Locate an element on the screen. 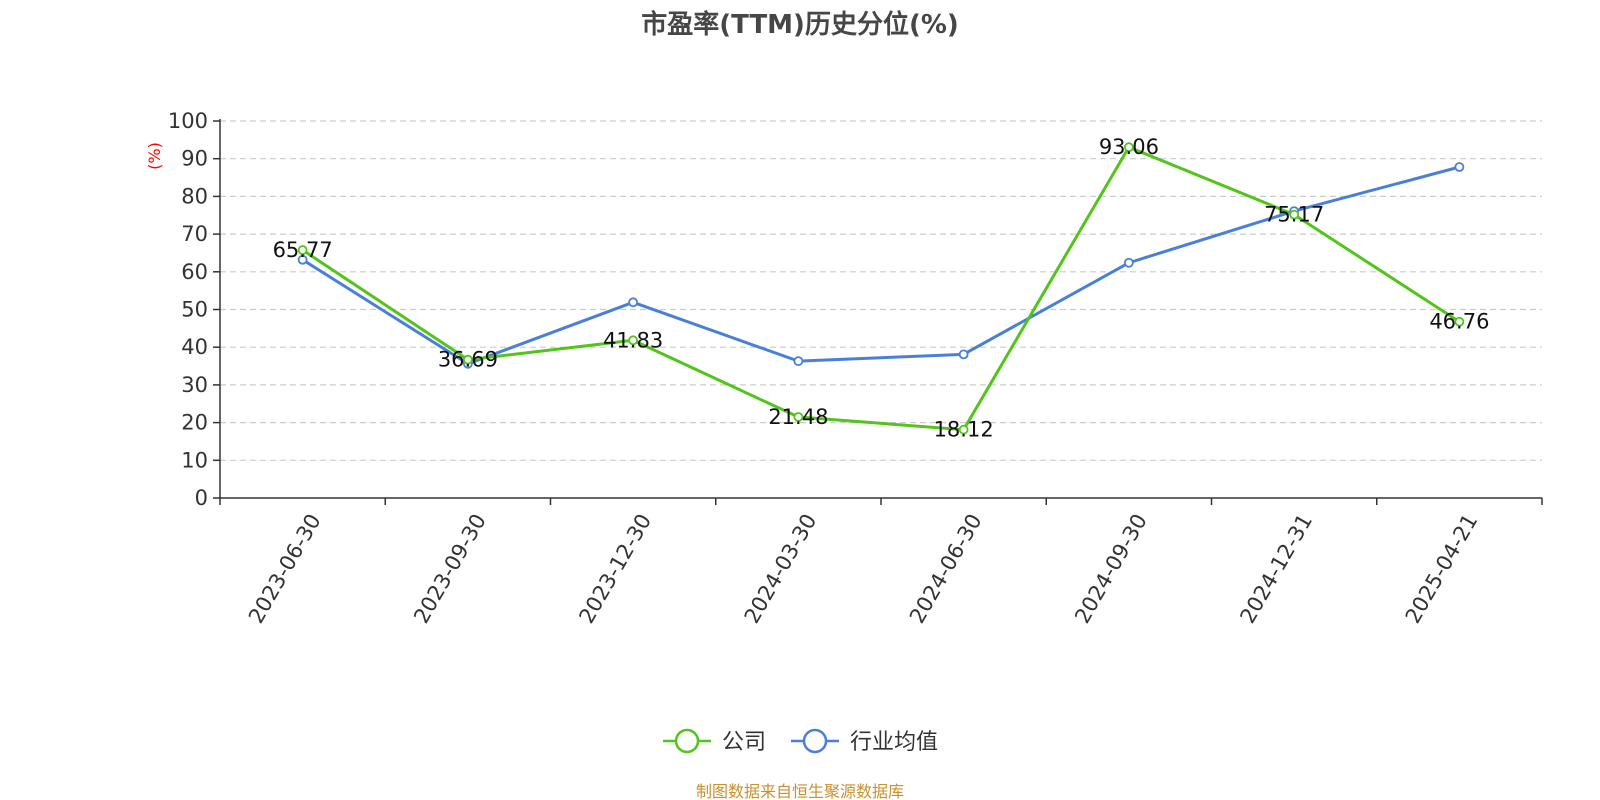 The width and height of the screenshot is (1600, 800). data-label: 41.83 is located at coordinates (633, 340).